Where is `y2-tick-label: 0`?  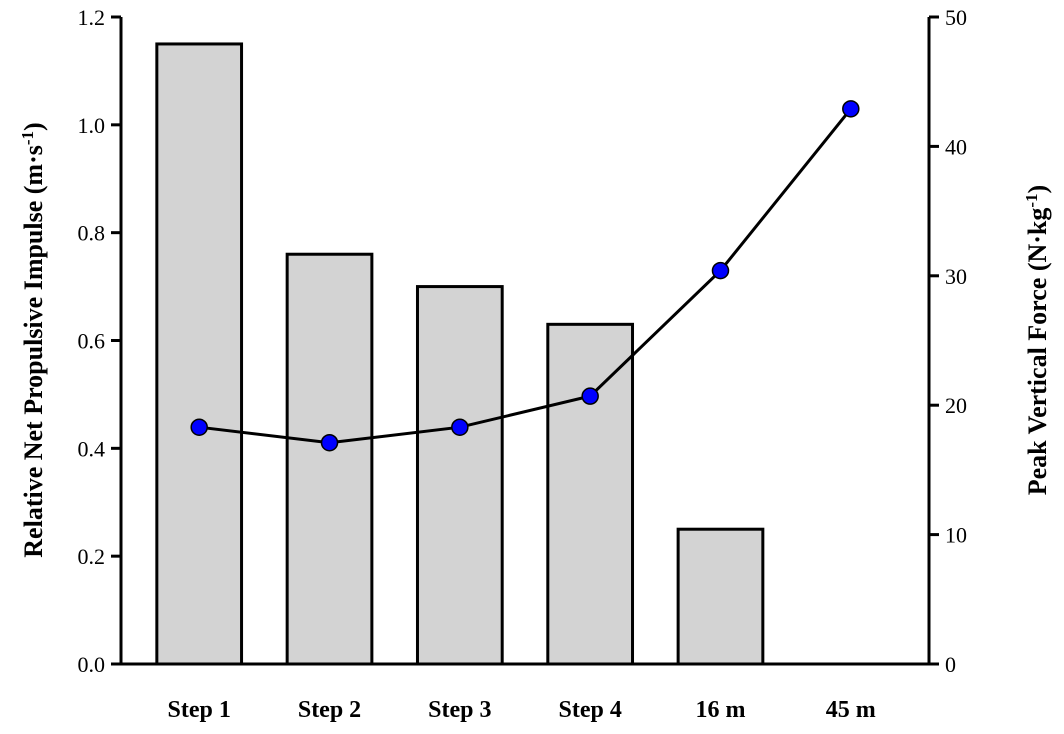 y2-tick-label: 0 is located at coordinates (950, 664).